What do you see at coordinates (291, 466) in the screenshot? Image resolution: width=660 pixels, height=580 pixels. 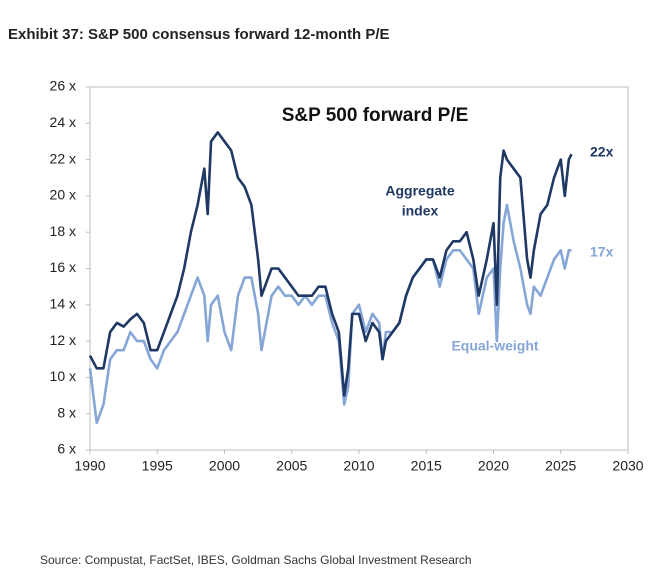 I see `x-tick-label: 2005` at bounding box center [291, 466].